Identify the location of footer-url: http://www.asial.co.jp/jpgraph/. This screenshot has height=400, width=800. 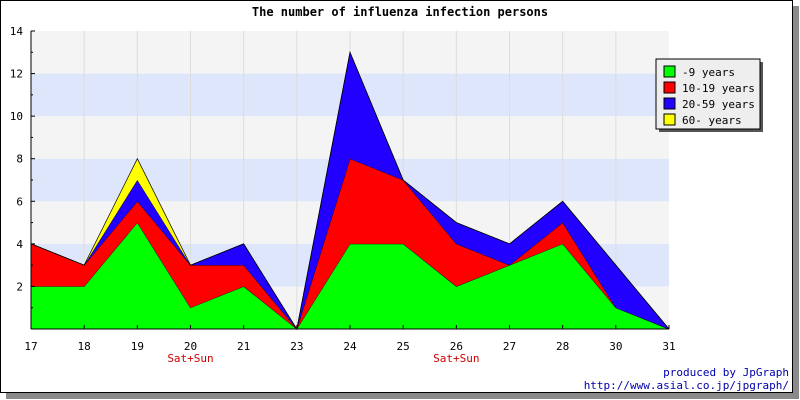
(686, 385).